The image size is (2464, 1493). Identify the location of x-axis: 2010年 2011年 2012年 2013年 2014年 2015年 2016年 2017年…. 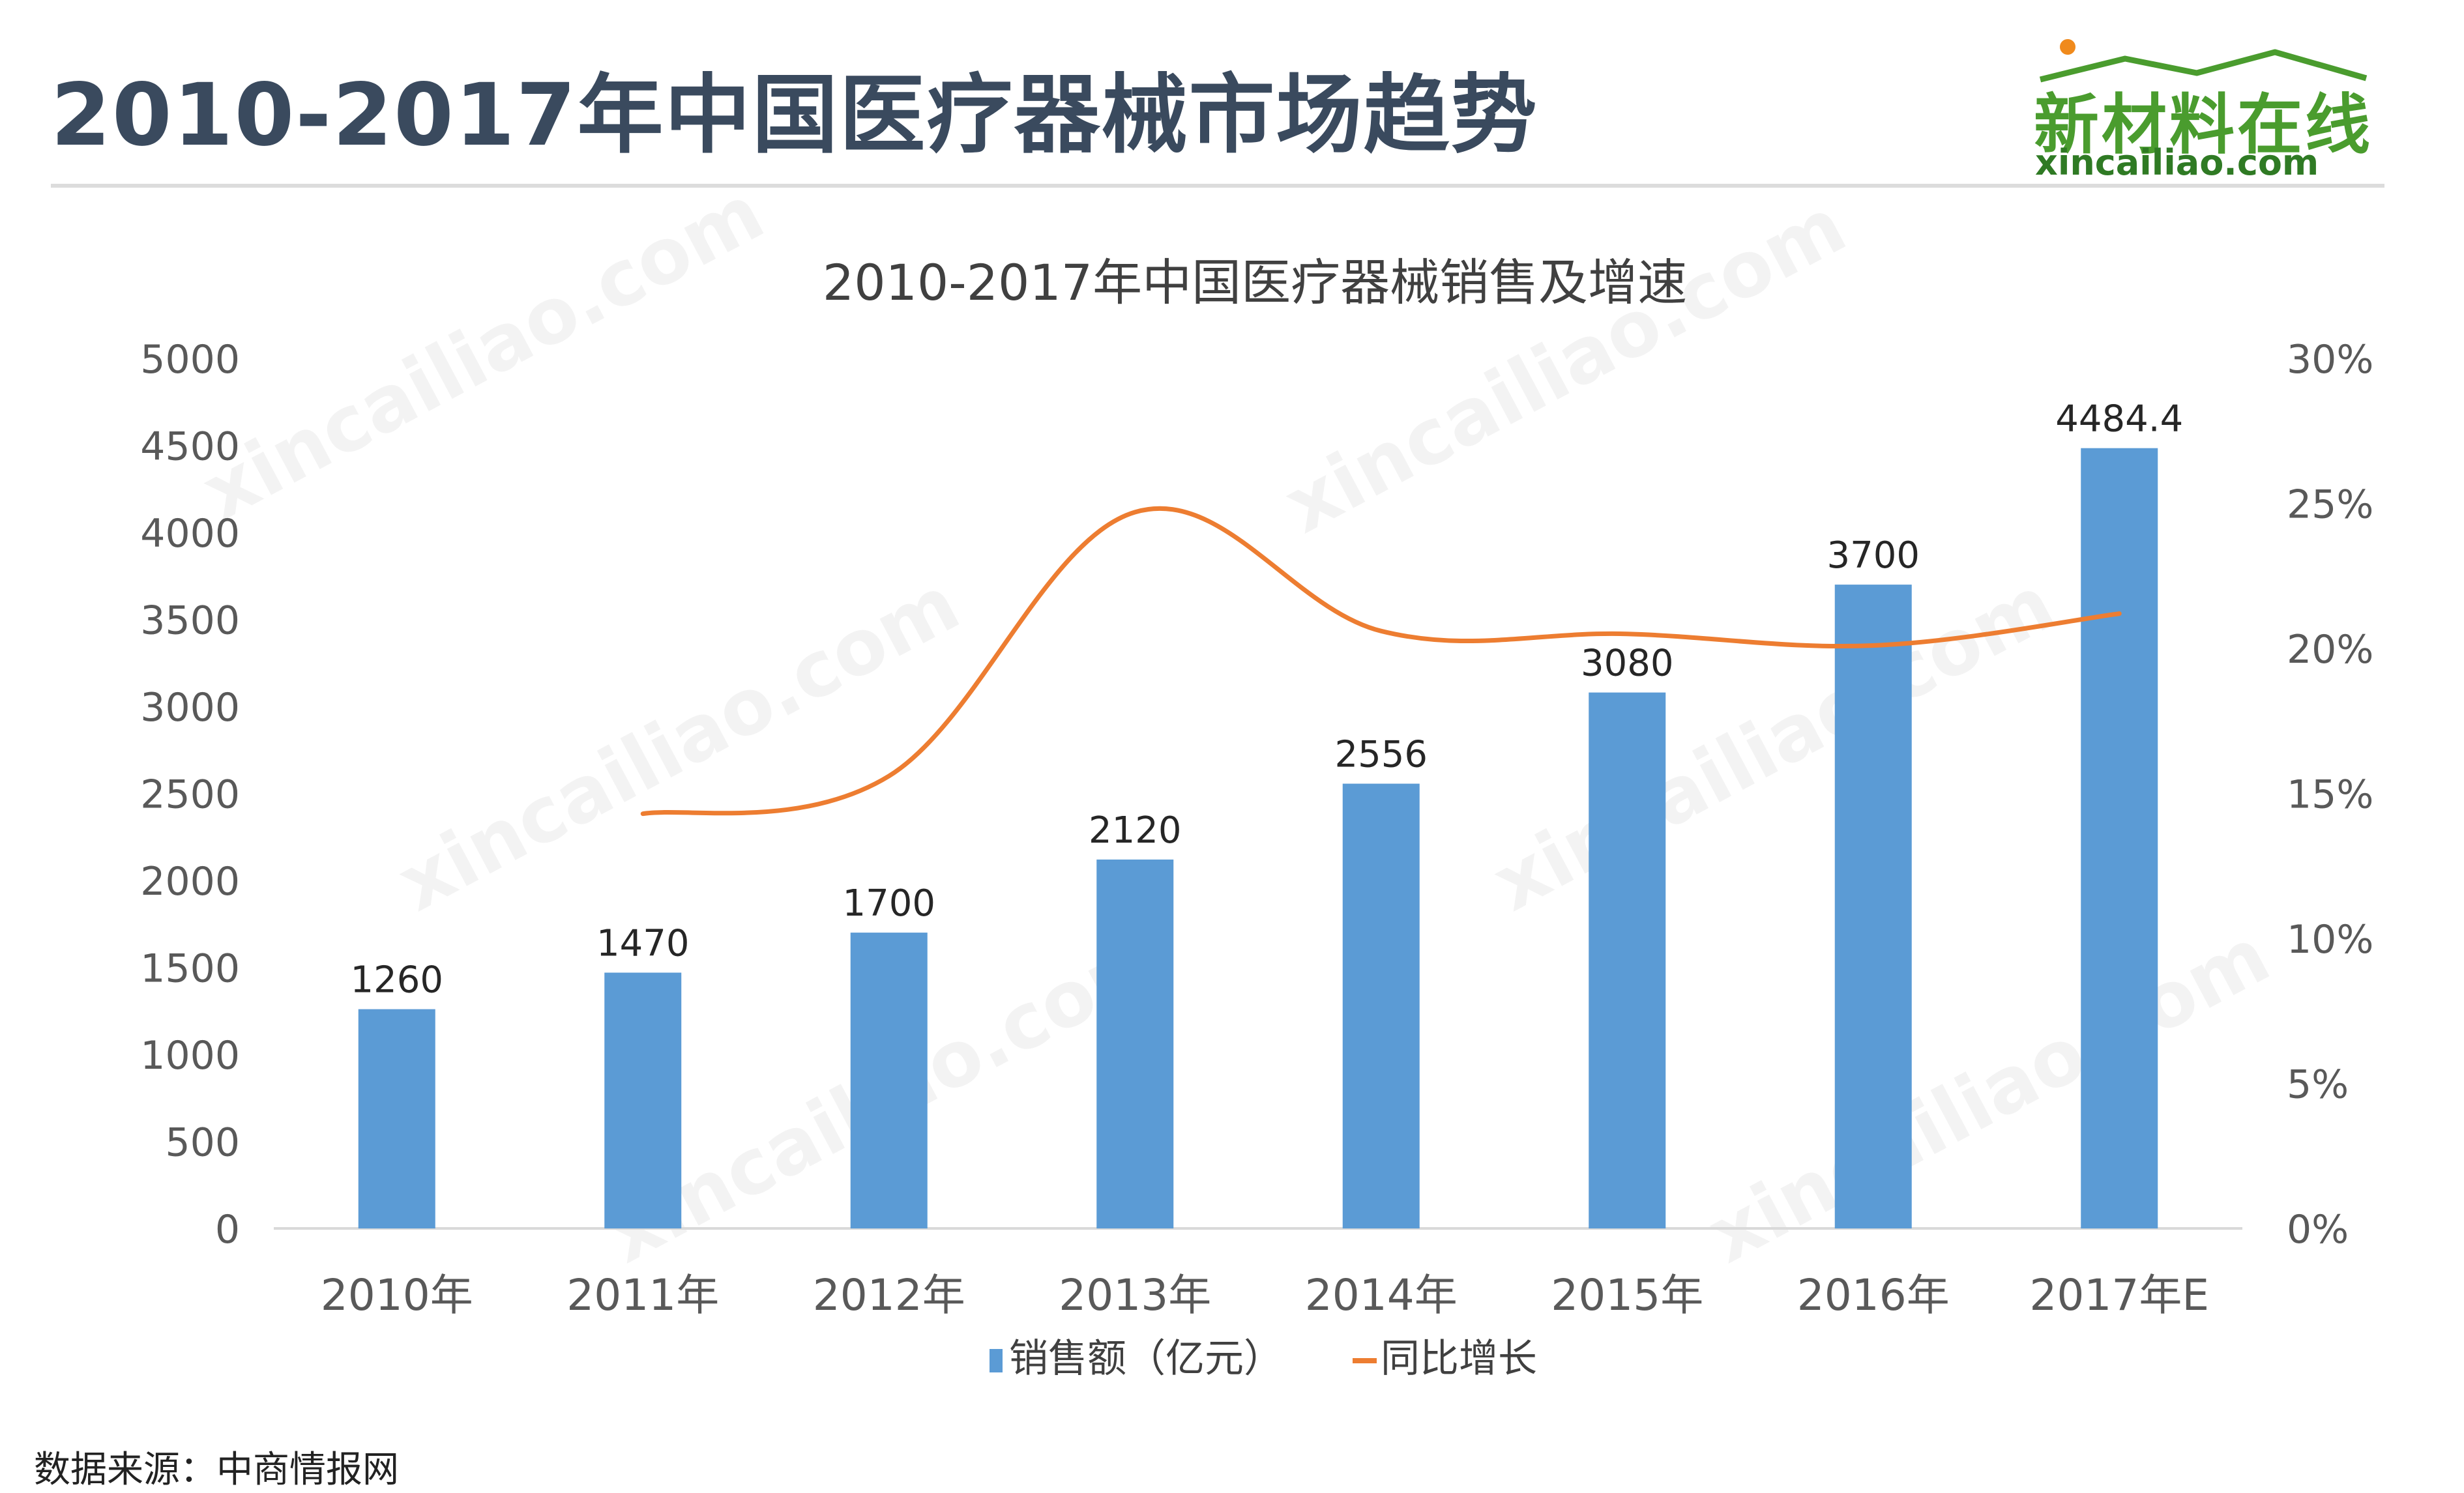
(1265, 1295).